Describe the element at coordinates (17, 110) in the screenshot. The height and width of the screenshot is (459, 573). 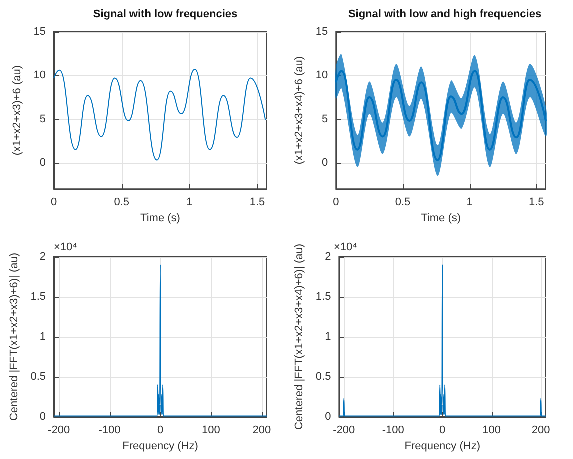
I see `y-axis-title: (x1+x2+x3)+6 (au)` at that location.